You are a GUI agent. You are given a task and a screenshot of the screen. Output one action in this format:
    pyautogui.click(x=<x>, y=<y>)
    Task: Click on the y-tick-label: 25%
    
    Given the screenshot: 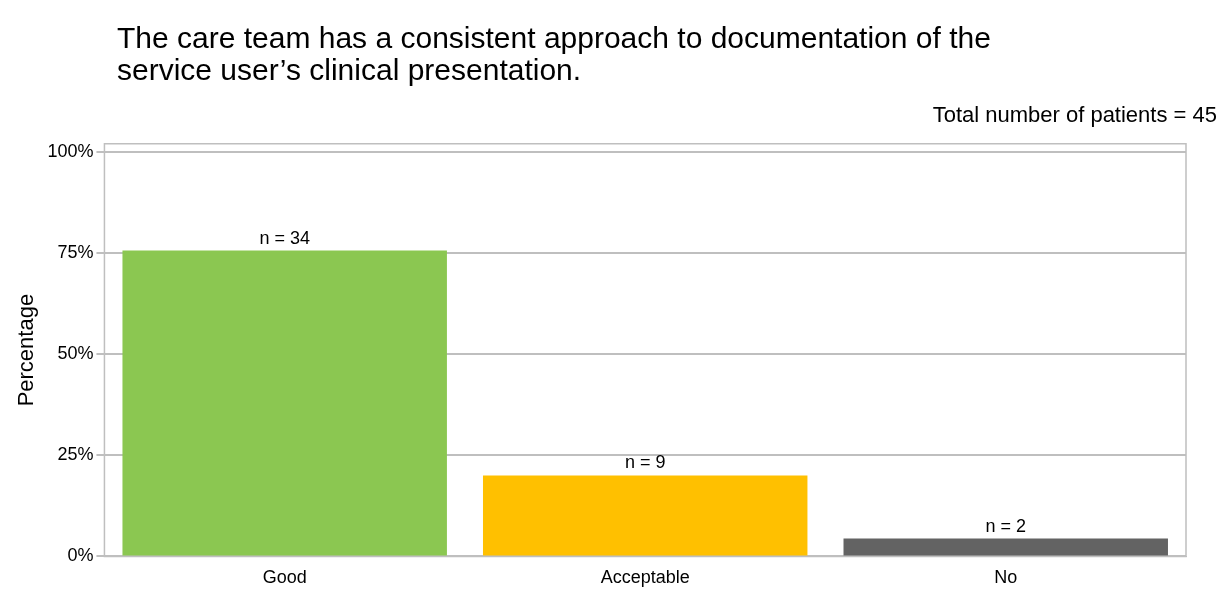 What is the action you would take?
    pyautogui.click(x=75, y=454)
    